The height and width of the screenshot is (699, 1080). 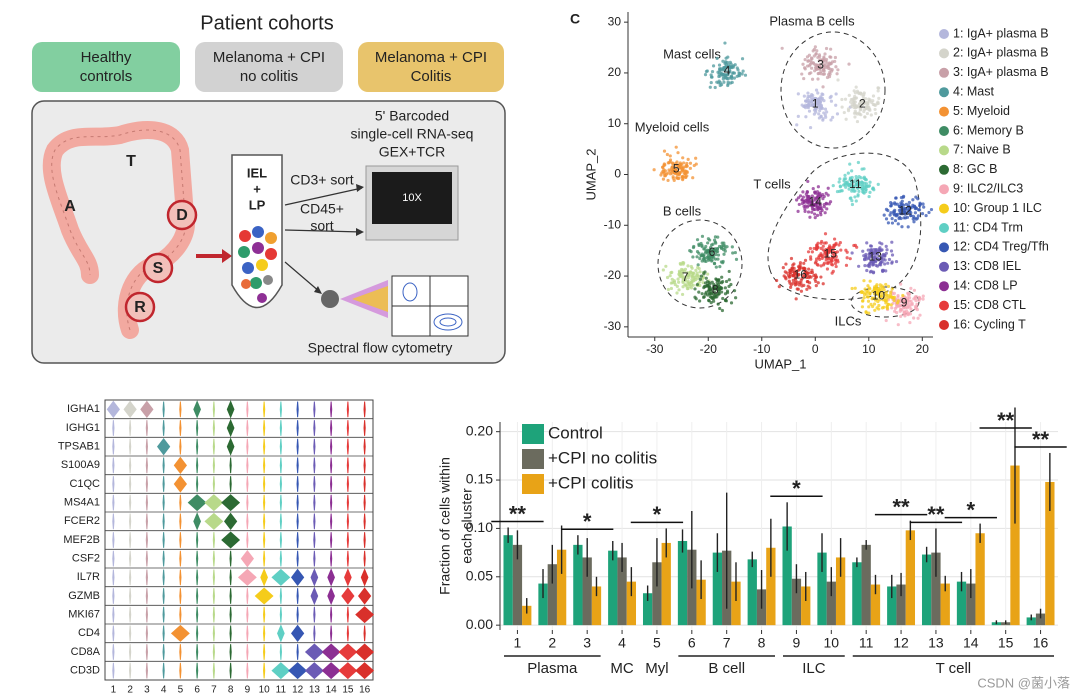 I want to click on y-tick-label: 20, so click(x=615, y=72).